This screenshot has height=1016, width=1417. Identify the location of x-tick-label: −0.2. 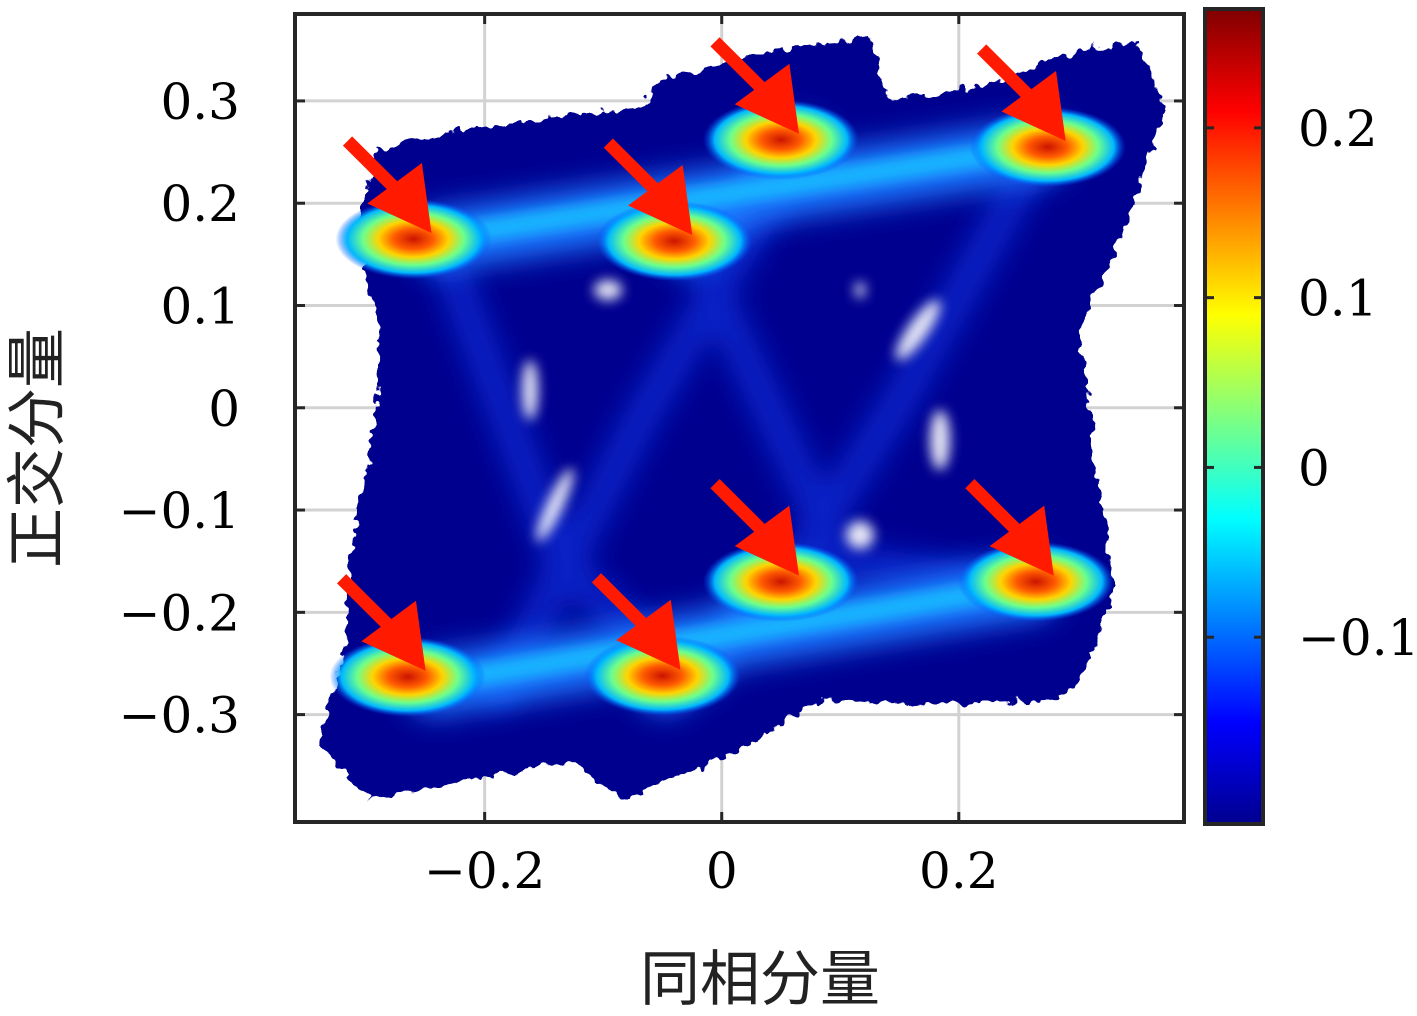
(484, 871).